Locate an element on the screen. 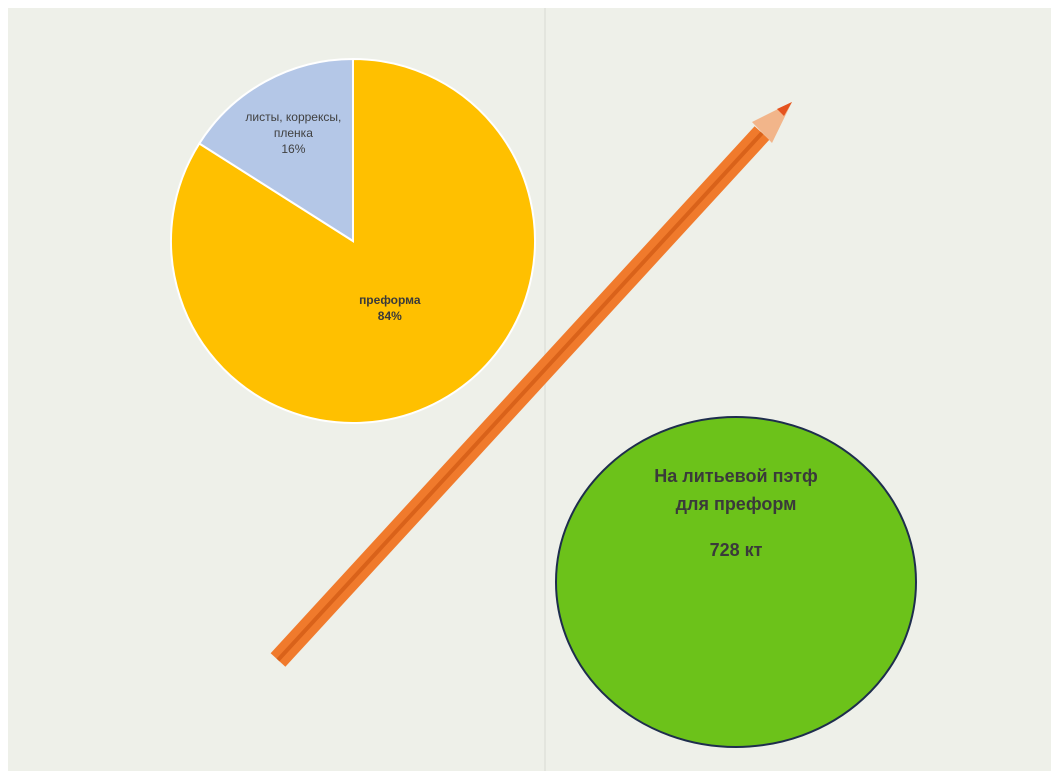 This screenshot has height=779, width=1059. slice-label: преформа 84% is located at coordinates (390, 308).